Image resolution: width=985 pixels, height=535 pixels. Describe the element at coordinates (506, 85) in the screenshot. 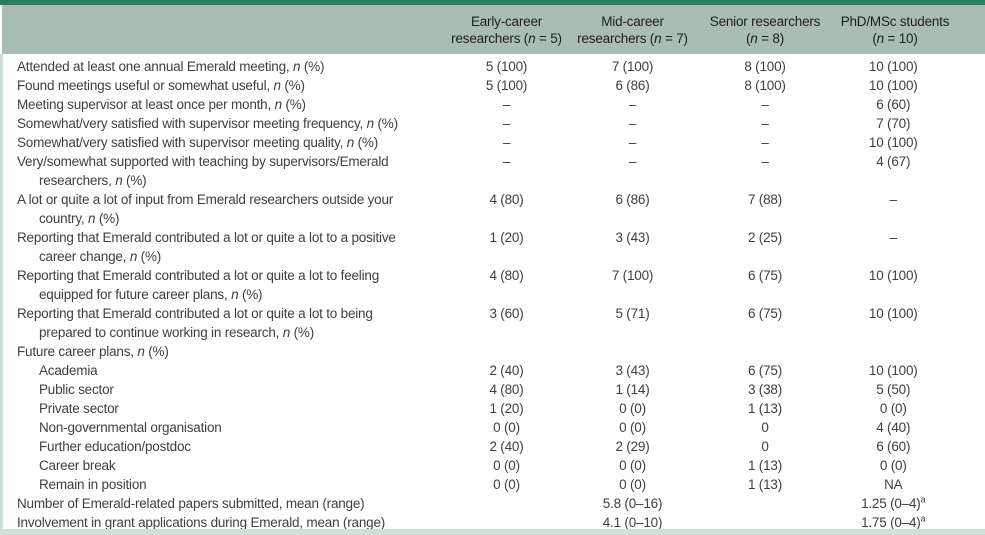

I see `cell-value: 5 (100)` at that location.